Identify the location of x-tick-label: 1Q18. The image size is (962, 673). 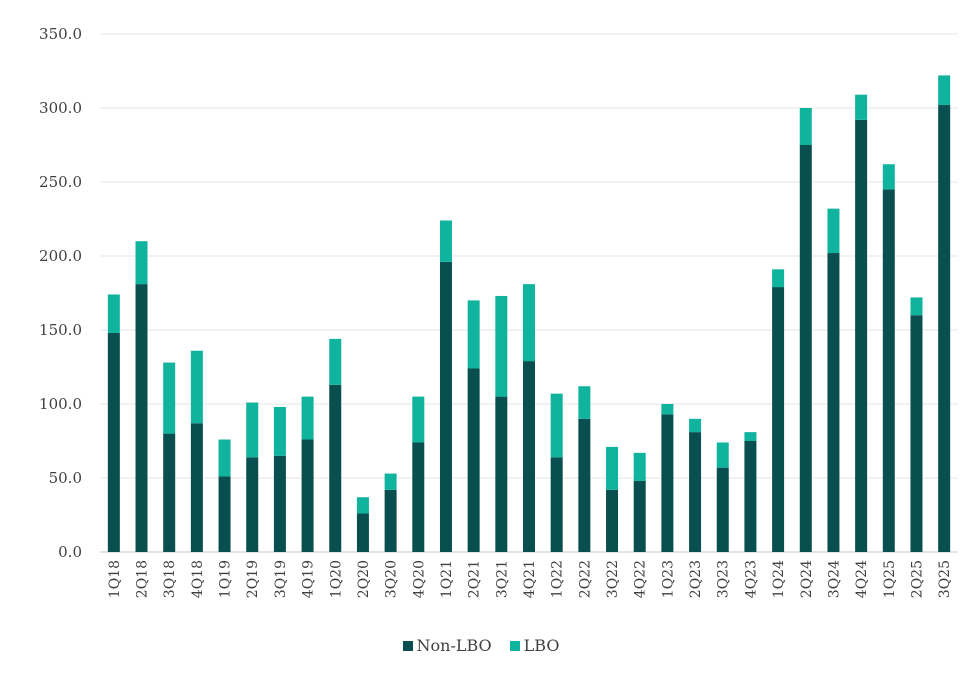
(115, 579).